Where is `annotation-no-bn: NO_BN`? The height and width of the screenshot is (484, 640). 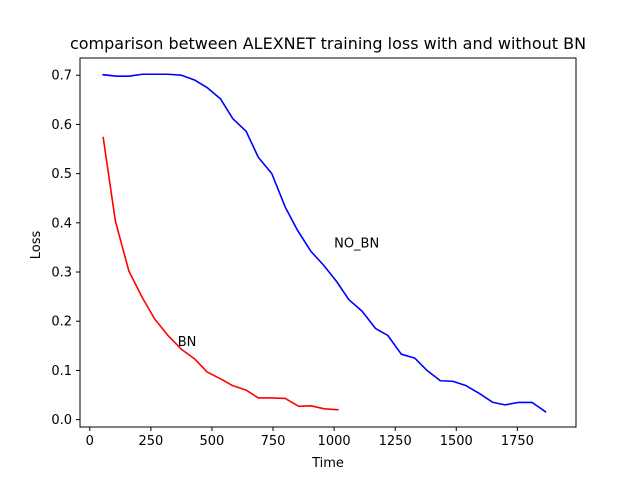 annotation-no-bn: NO_BN is located at coordinates (356, 243).